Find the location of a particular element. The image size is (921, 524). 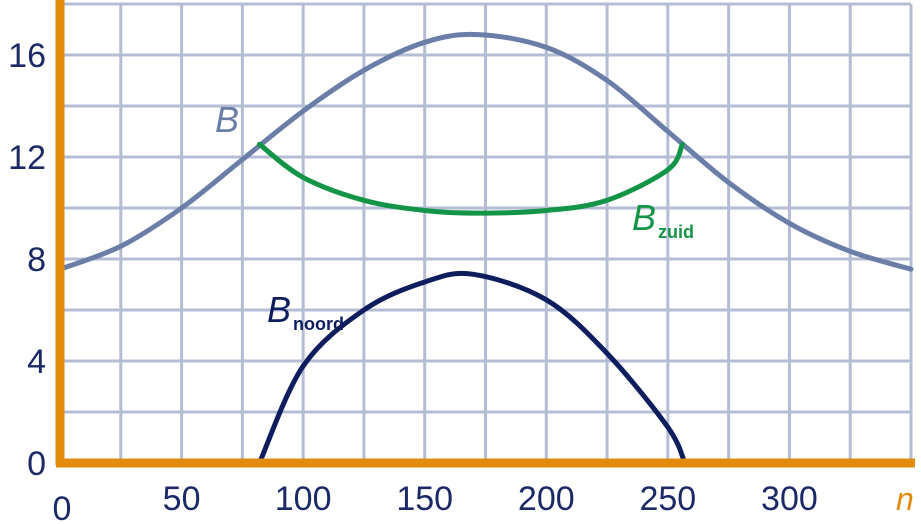

y-tick-label: 12 is located at coordinates (27, 158).